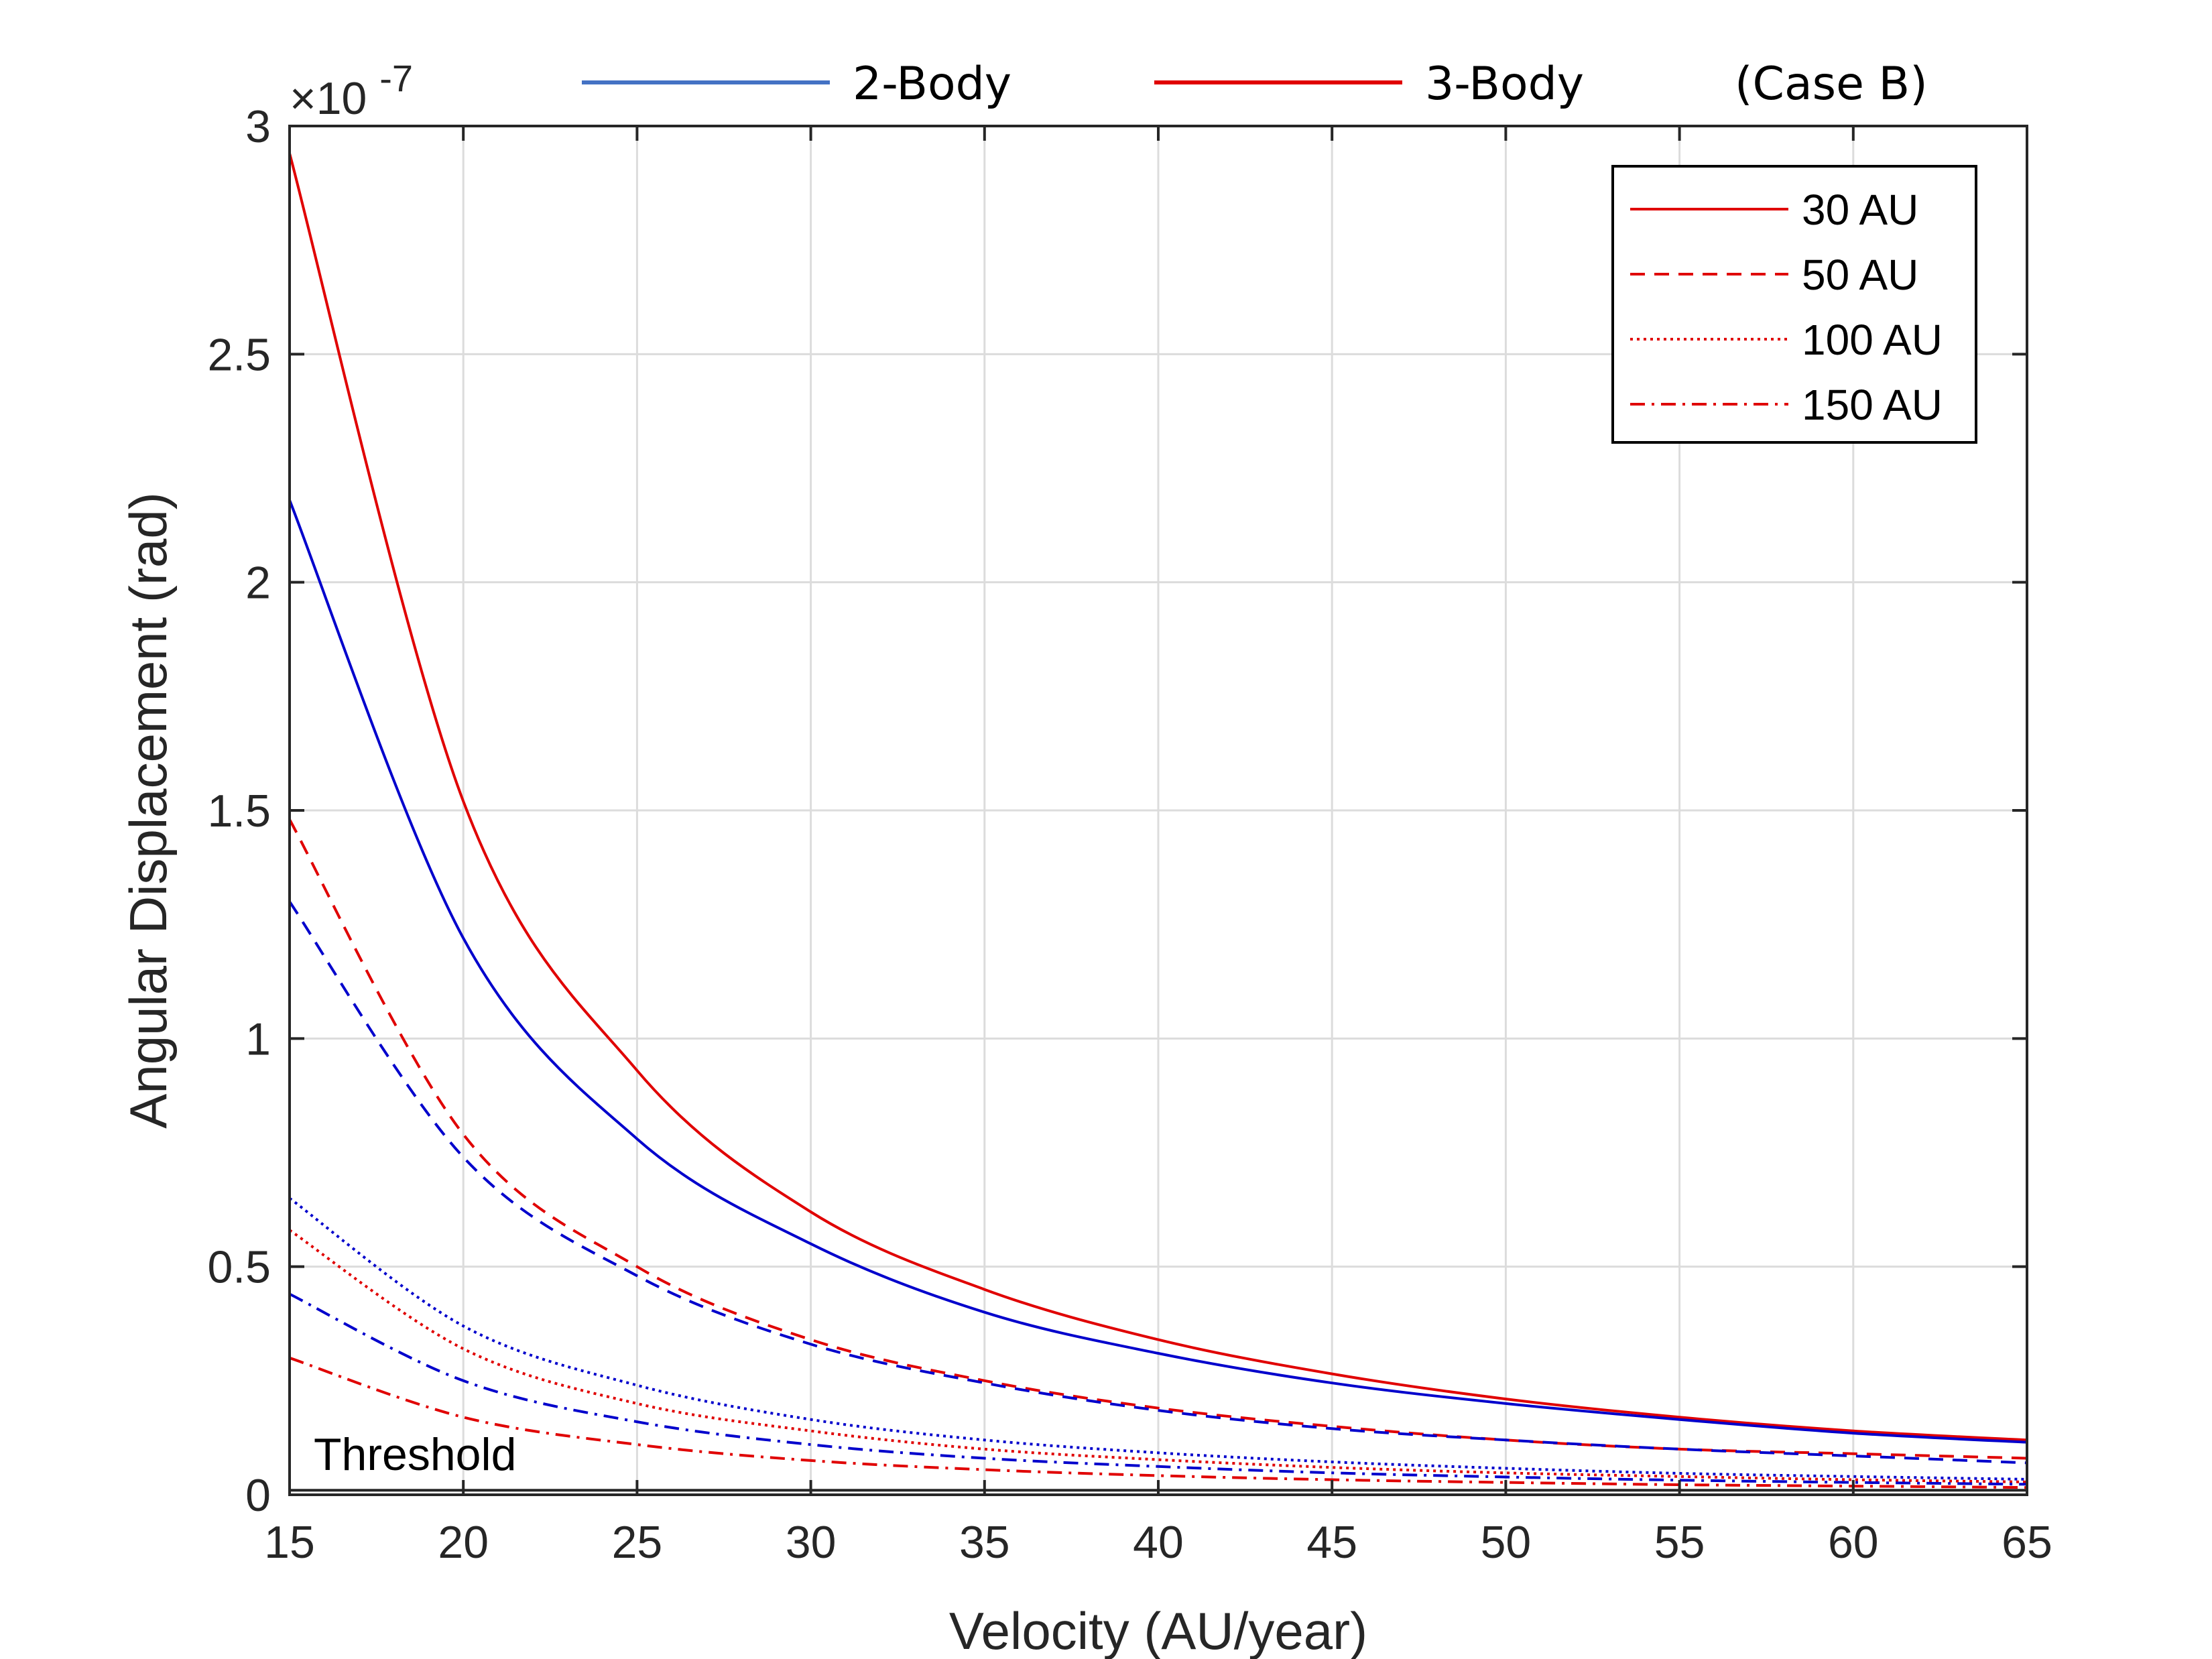 The width and height of the screenshot is (2212, 1659). I want to click on legend-label: 100 AU, so click(1872, 340).